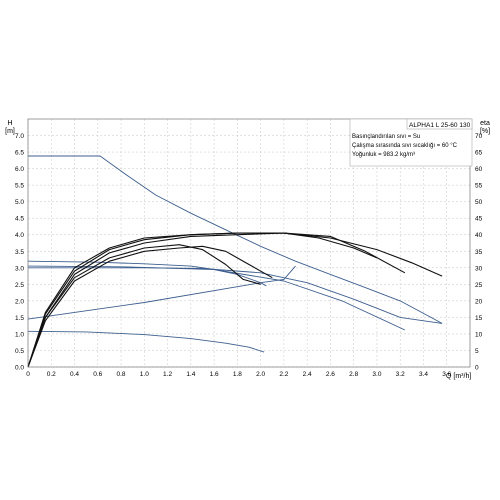  What do you see at coordinates (19, 351) in the screenshot?
I see `y-left-tick-label: 0.5` at bounding box center [19, 351].